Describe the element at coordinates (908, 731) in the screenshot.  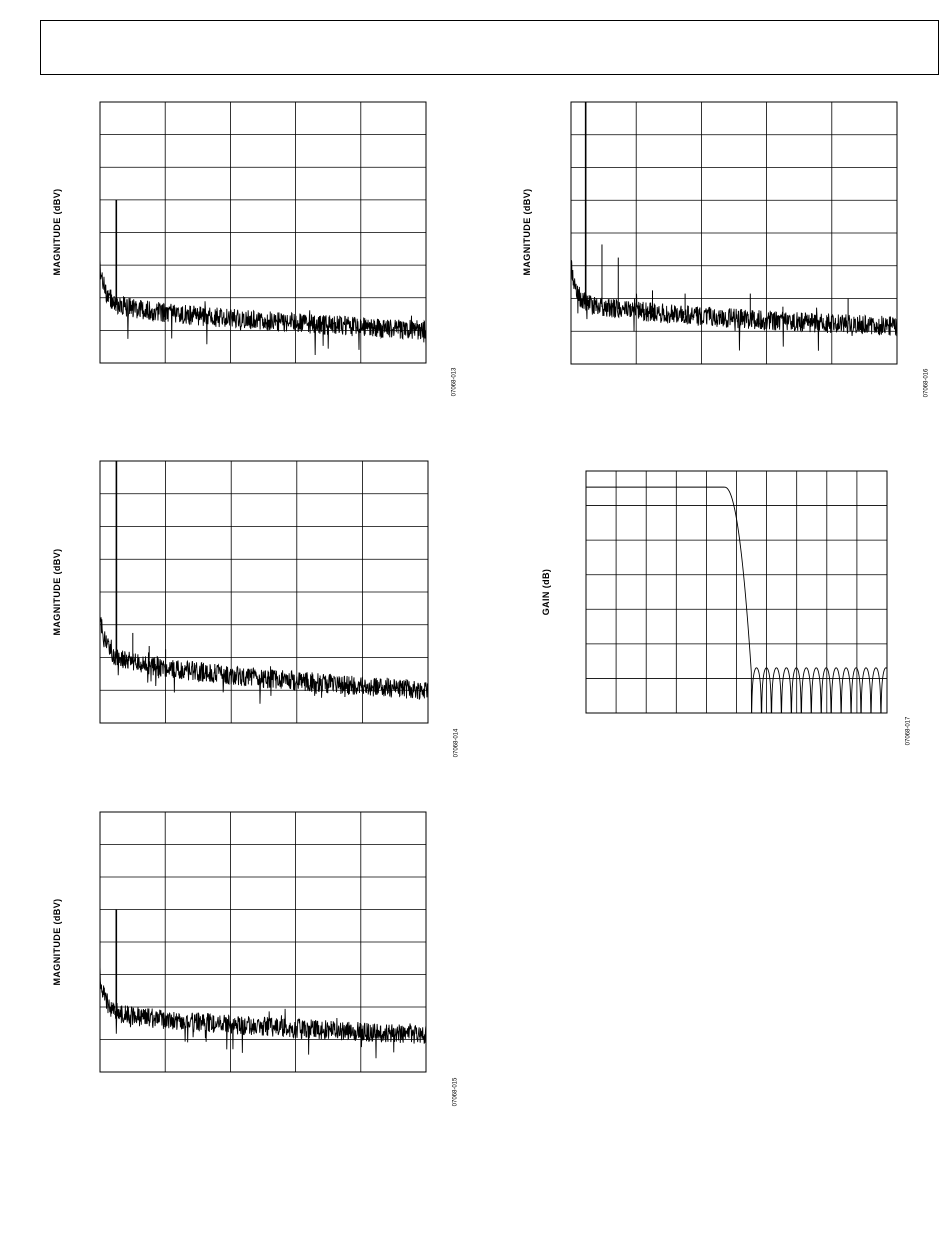
I see `figure-id-label: 07068-017` at that location.